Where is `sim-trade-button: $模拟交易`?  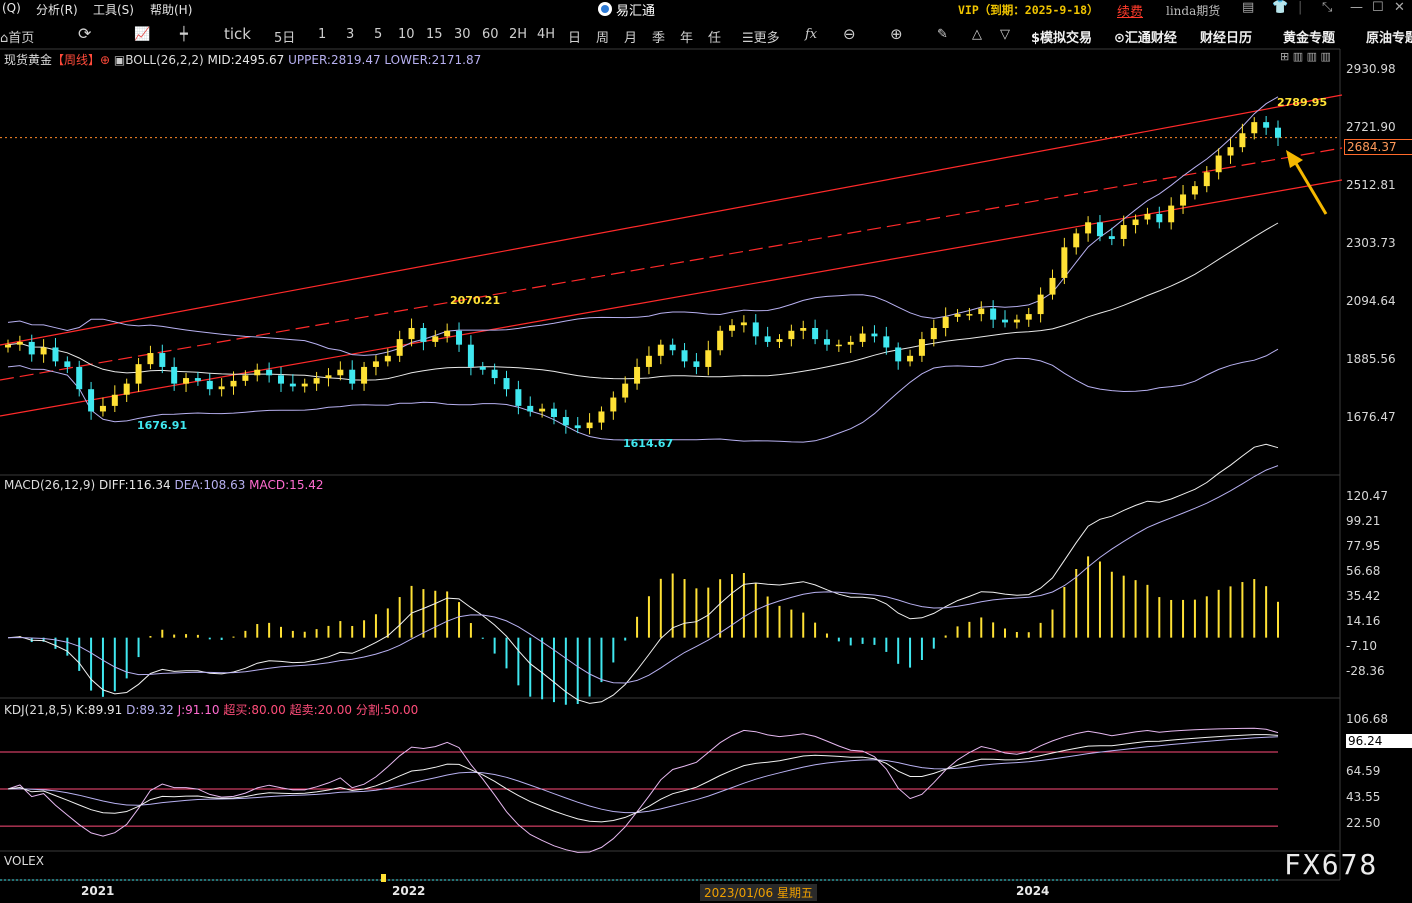
sim-trade-button: $模拟交易 is located at coordinates (1061, 36).